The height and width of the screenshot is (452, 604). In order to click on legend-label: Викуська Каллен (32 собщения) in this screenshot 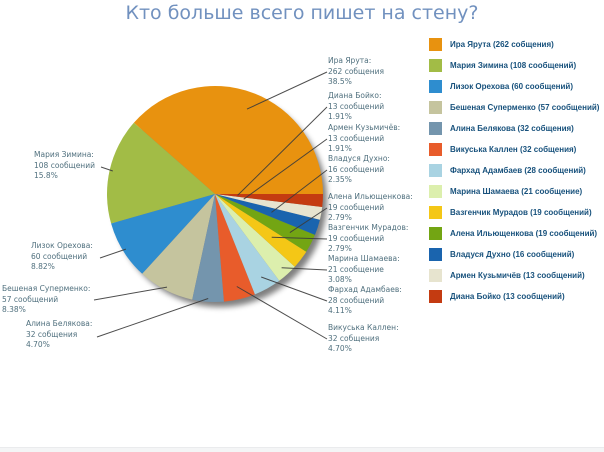, I will do `click(513, 149)`.